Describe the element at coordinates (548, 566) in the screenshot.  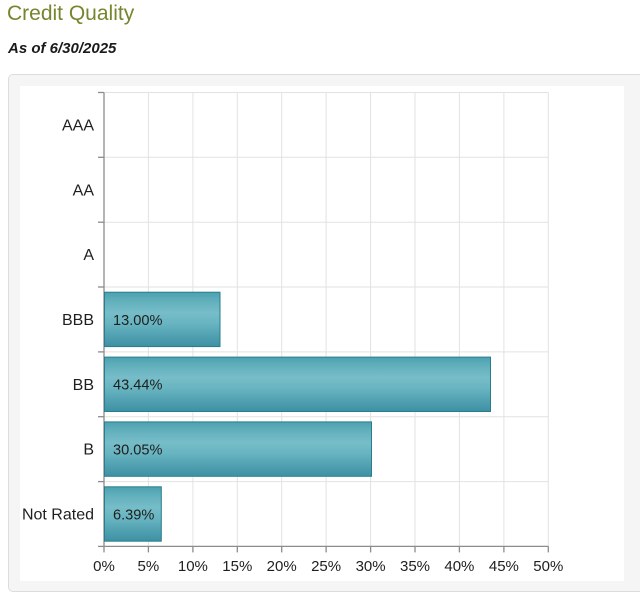
I see `svg-text: 50%` at that location.